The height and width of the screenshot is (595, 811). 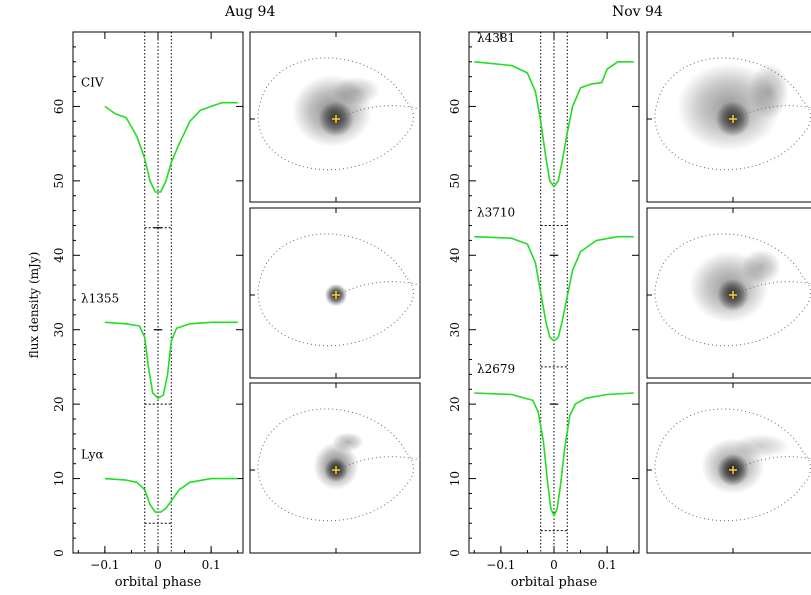 I want to click on aug-map-2-roche-outline, so click(x=335, y=290).